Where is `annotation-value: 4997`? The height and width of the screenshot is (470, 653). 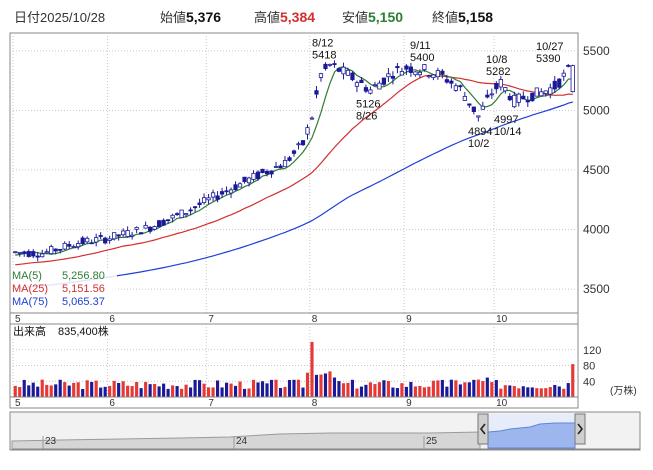
annotation-value: 4997 is located at coordinates (506, 120).